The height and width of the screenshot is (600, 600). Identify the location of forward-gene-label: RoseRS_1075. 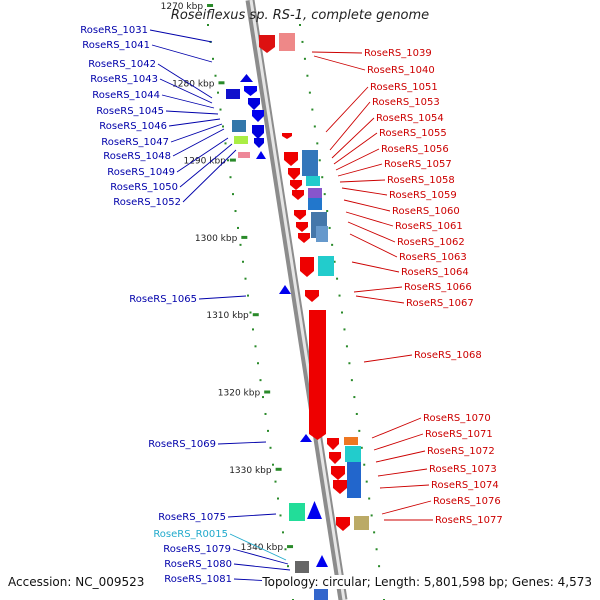
(192, 517).